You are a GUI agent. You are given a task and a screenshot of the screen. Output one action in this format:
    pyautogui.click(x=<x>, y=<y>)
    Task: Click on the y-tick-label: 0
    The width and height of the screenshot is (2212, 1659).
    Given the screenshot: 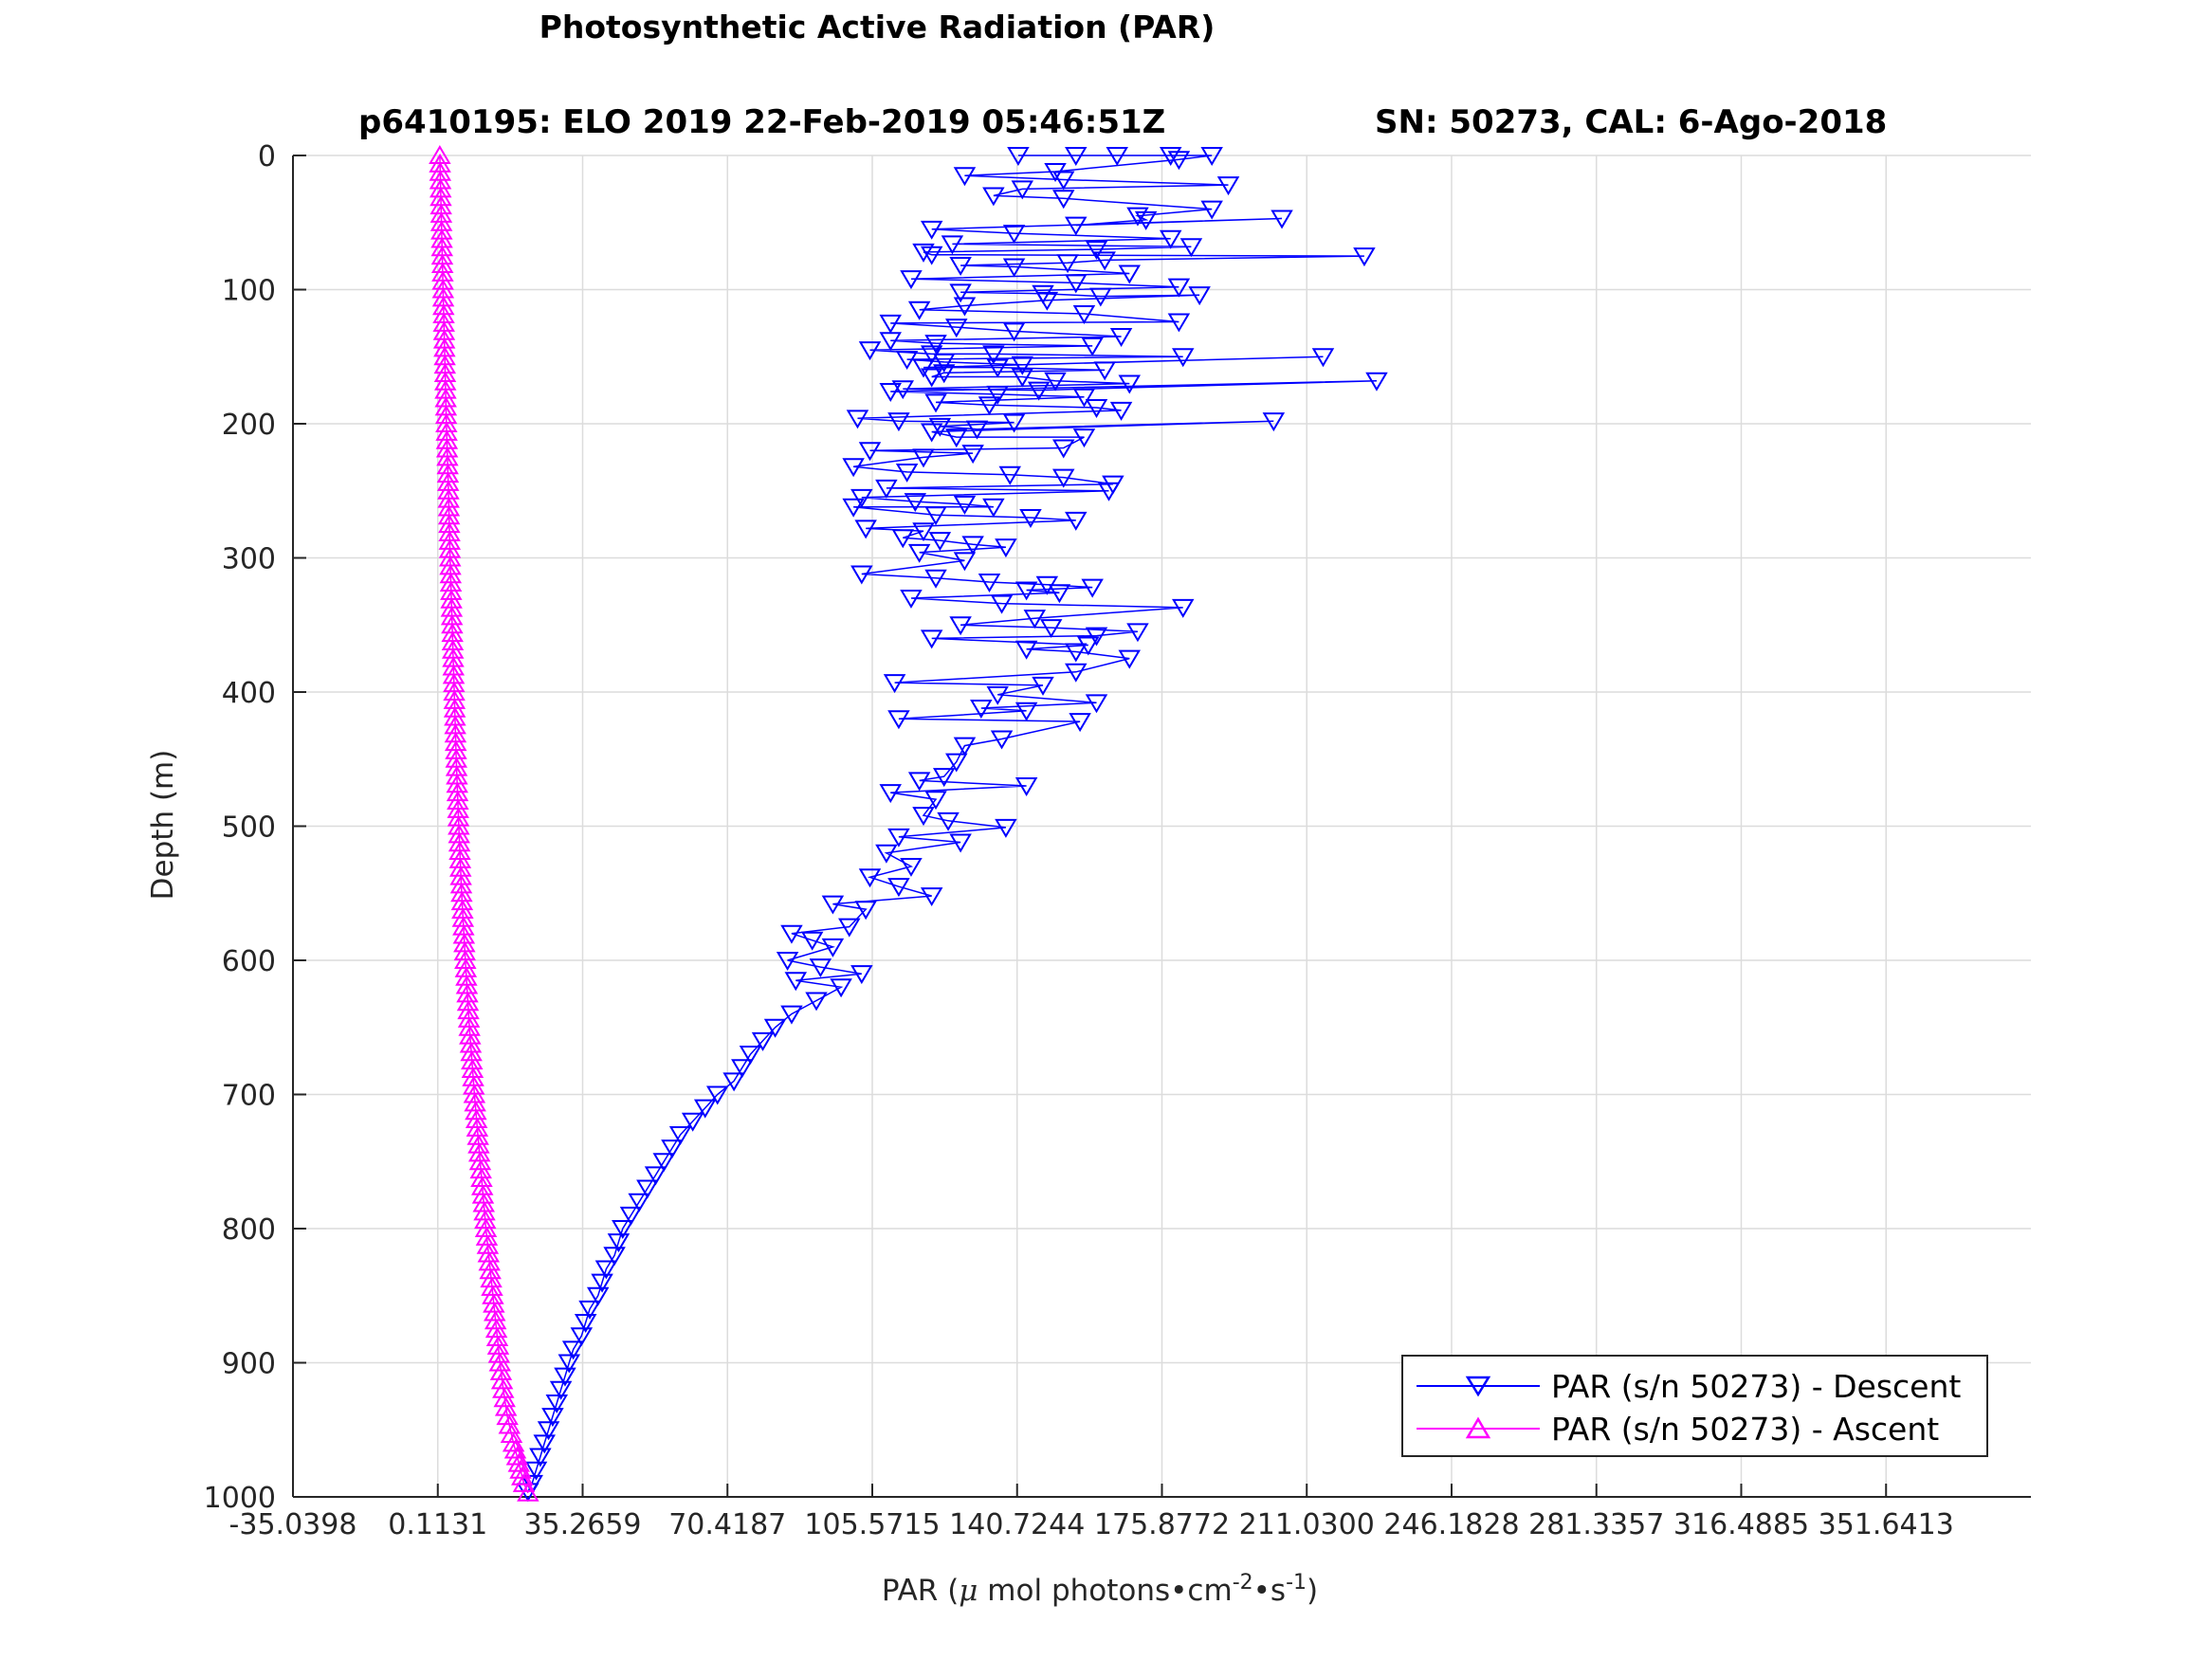 What is the action you would take?
    pyautogui.click(x=267, y=156)
    